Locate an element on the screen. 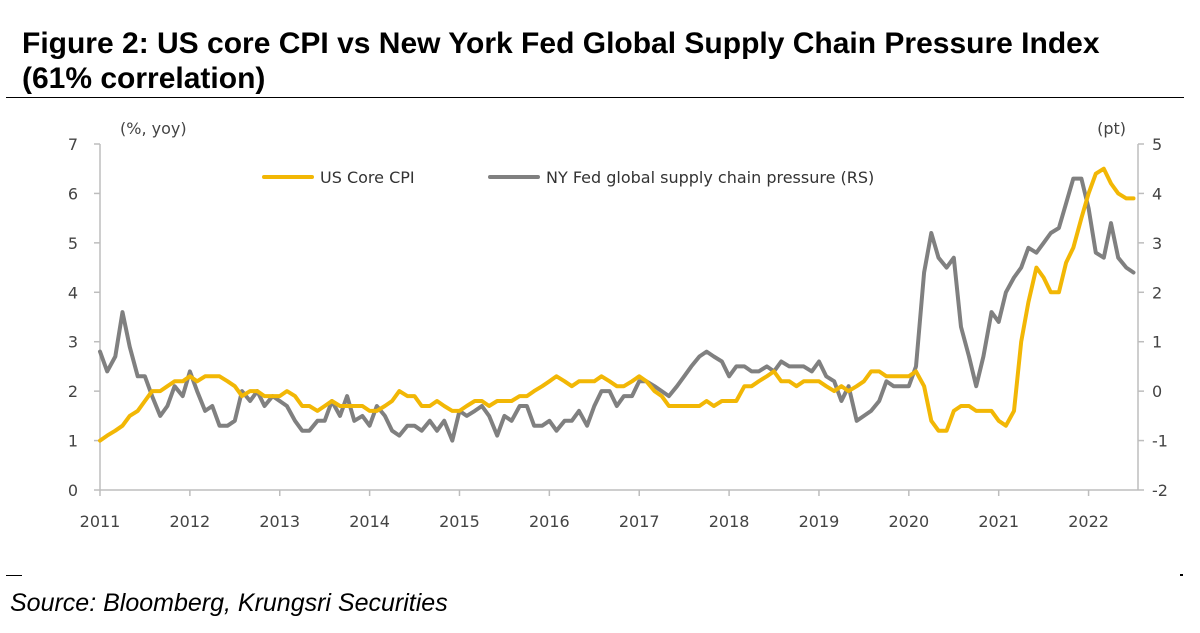 Image resolution: width=1200 pixels, height=633 pixels. left-tick-label: 3 is located at coordinates (73, 342).